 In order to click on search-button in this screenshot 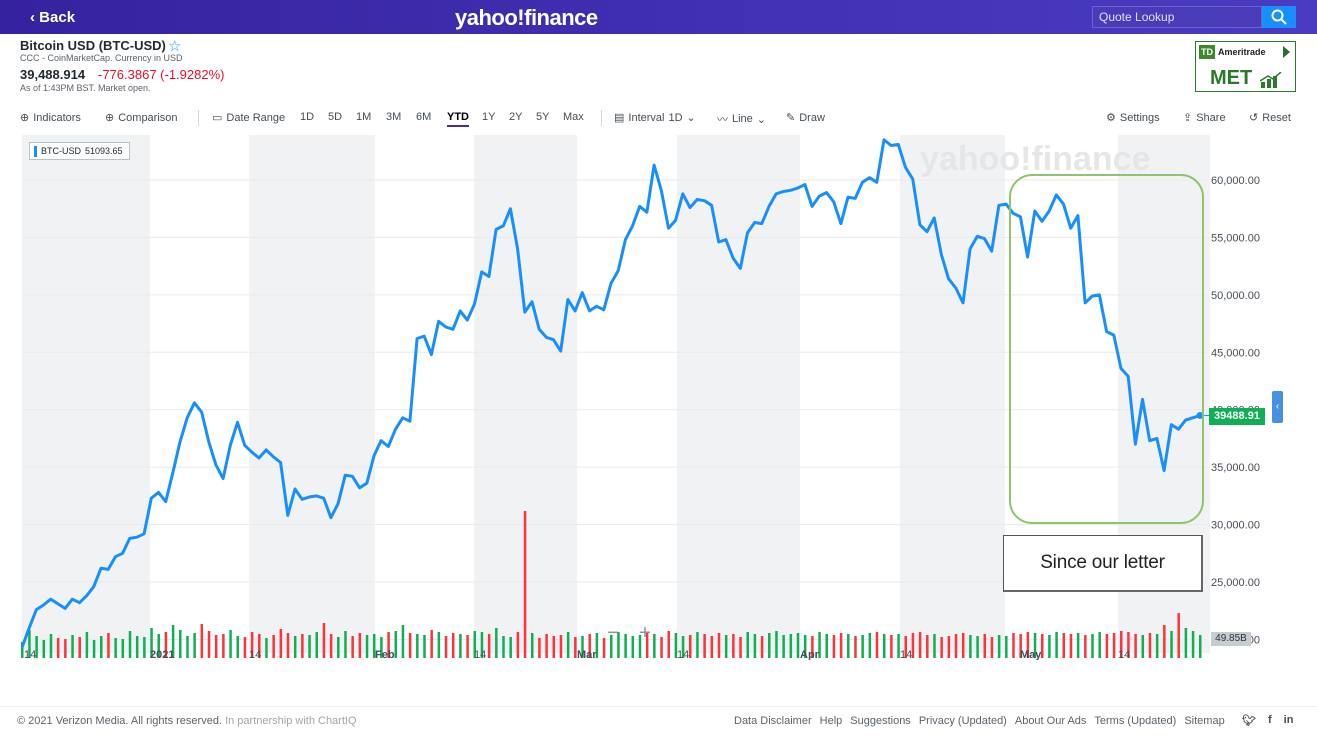, I will do `click(1279, 17)`.